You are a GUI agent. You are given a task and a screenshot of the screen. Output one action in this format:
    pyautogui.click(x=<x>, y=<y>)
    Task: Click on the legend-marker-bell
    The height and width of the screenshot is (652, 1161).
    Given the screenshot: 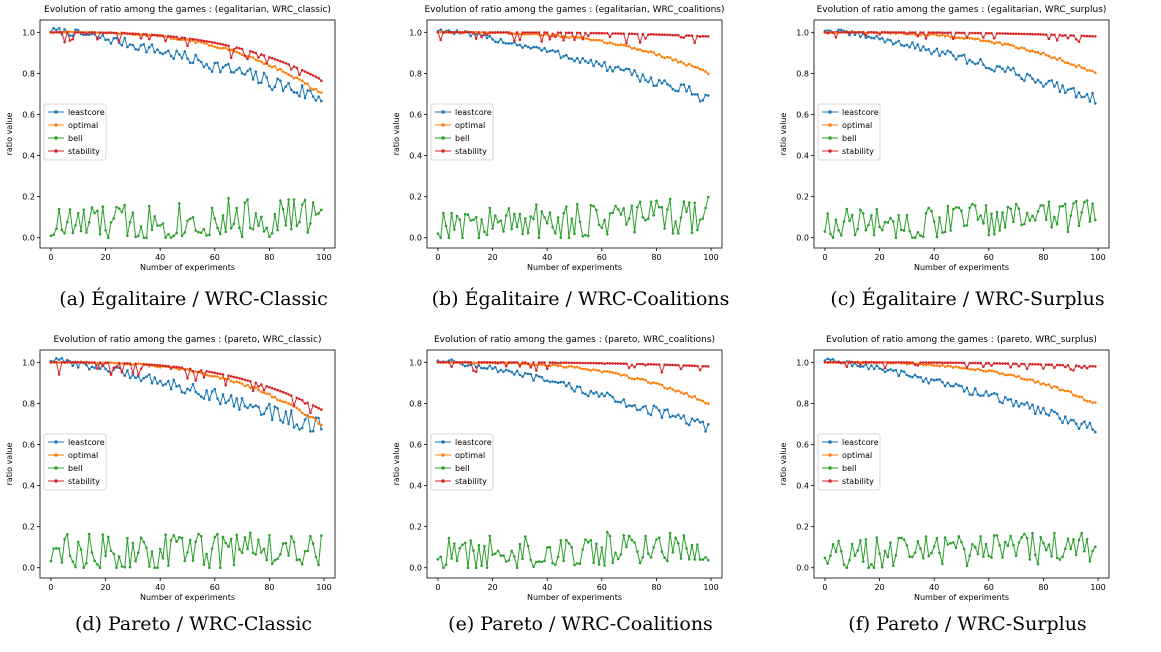 What is the action you would take?
    pyautogui.click(x=830, y=468)
    